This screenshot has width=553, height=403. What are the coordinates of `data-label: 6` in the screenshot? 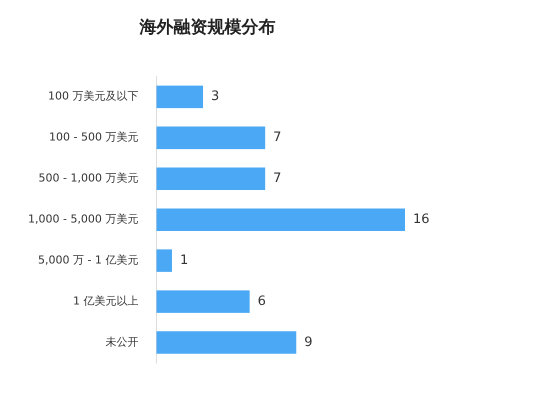 It's located at (262, 301).